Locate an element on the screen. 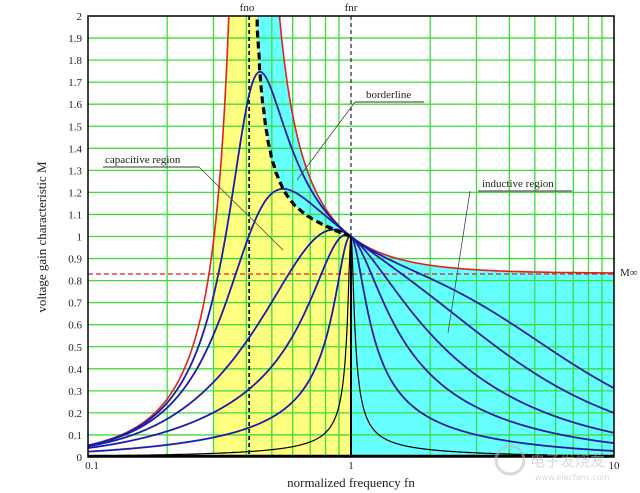 The image size is (640, 493). fnr-label: fnr is located at coordinates (351, 8).